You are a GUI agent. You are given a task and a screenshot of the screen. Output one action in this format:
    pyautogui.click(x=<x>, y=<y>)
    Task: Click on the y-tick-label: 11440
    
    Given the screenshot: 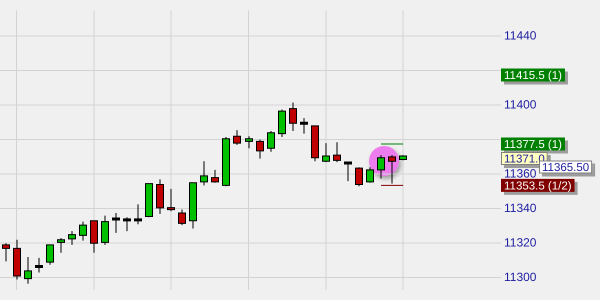 What is the action you would take?
    pyautogui.click(x=520, y=35)
    